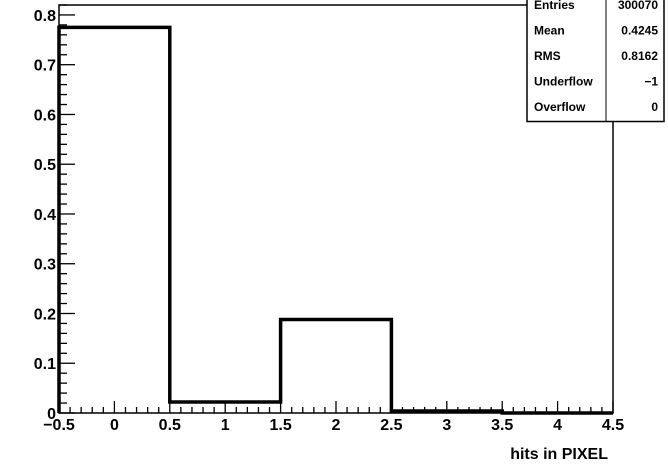 The height and width of the screenshot is (468, 668). Describe the element at coordinates (45, 314) in the screenshot. I see `y-tick-label: 0.2` at that location.